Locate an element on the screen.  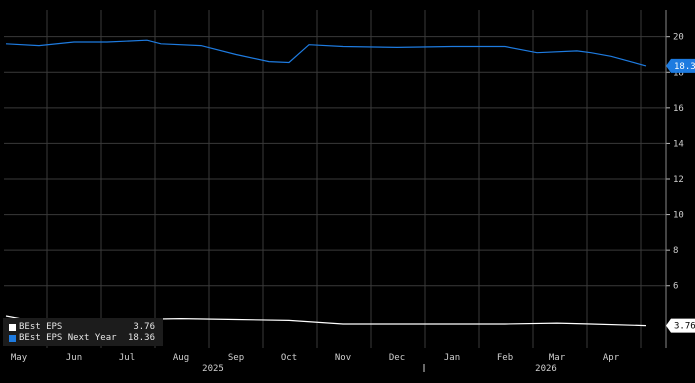
x-tick-label: Aug is located at coordinates (181, 358).